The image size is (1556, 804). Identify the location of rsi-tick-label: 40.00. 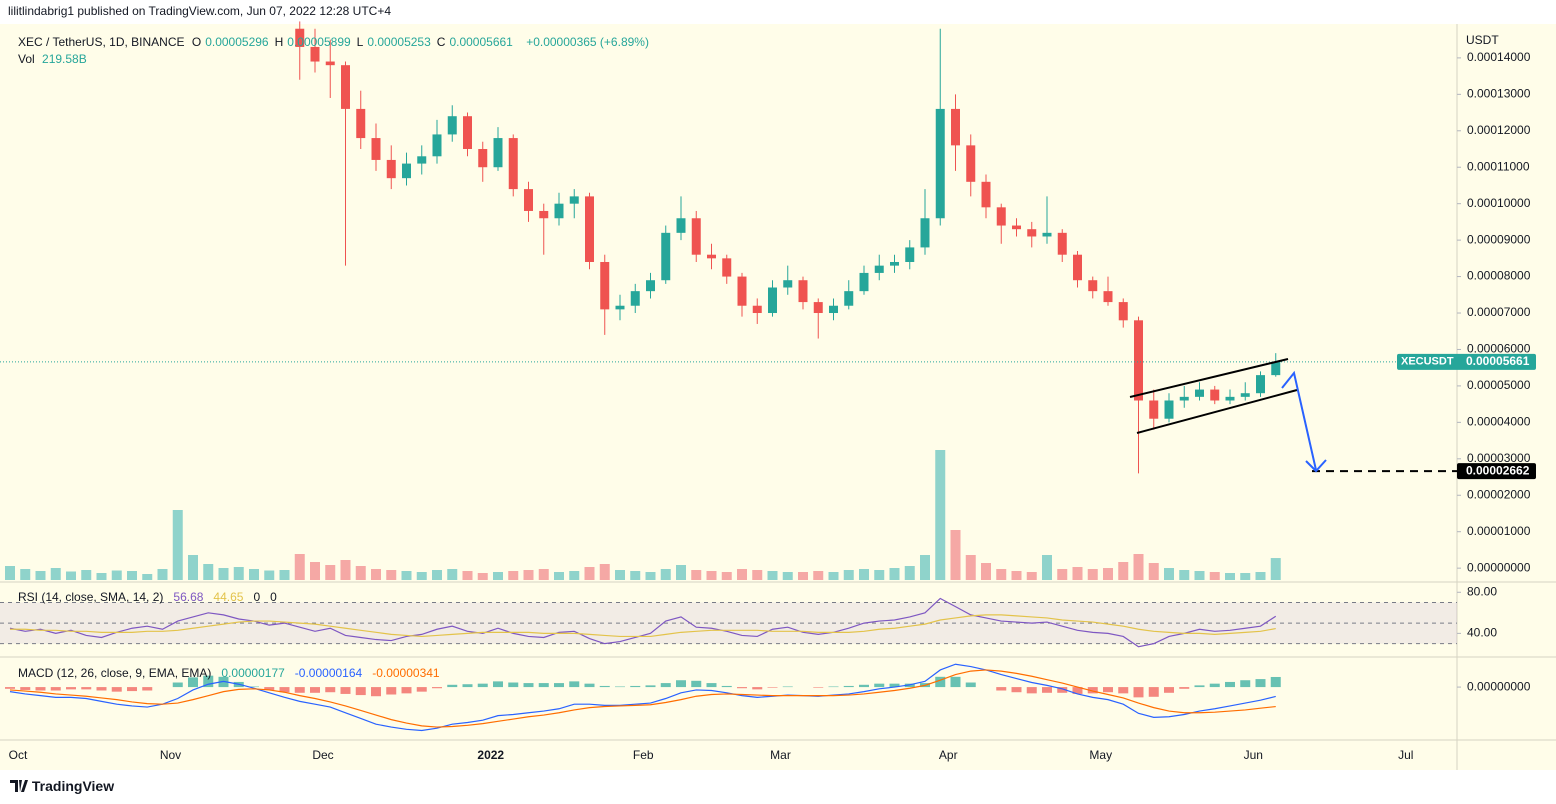
(1482, 633).